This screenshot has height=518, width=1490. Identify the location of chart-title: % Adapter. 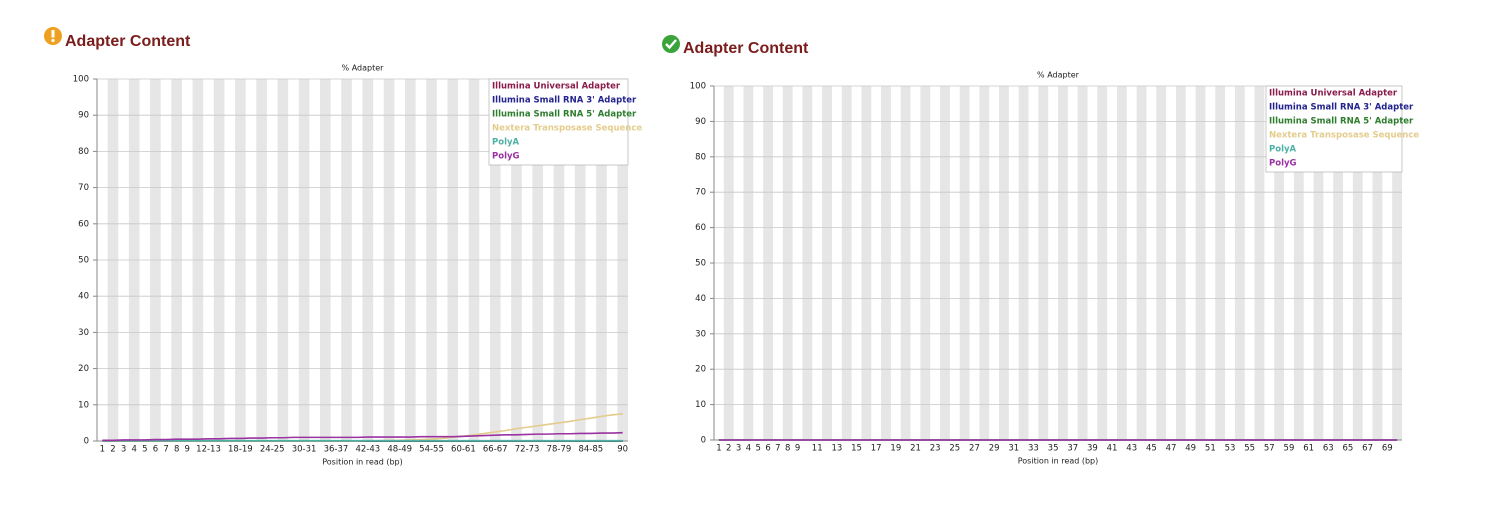
(1058, 75).